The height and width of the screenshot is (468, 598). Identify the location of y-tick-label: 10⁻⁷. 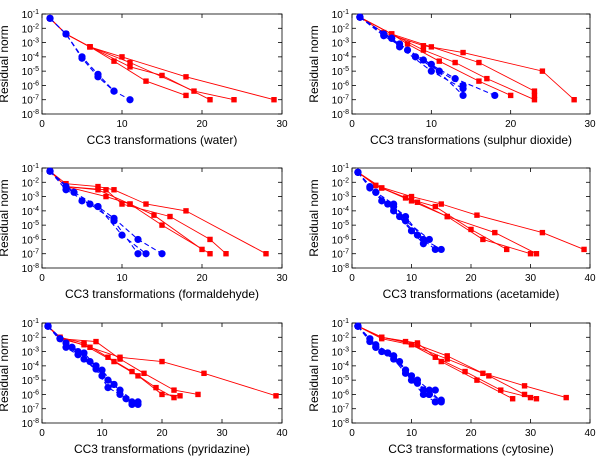
(30, 101).